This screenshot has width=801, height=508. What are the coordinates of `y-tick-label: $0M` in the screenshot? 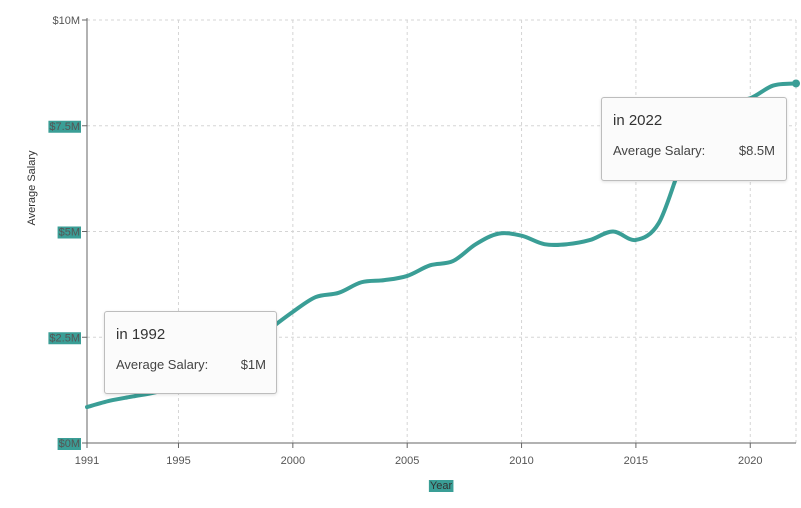 It's located at (69, 444).